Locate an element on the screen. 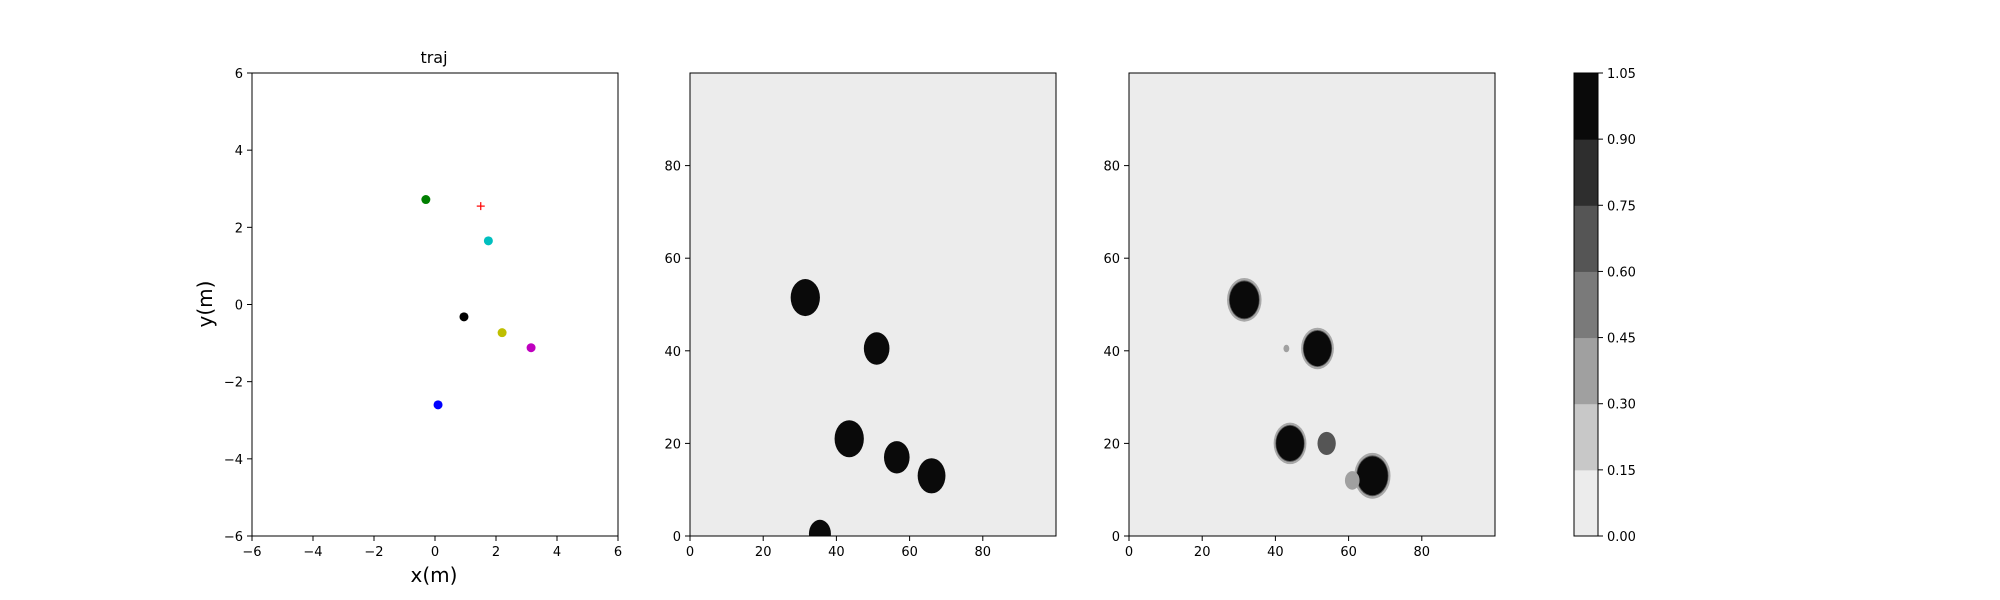 Image resolution: width=2000 pixels, height=600 pixels. x-tick-label: 6 is located at coordinates (618, 552).